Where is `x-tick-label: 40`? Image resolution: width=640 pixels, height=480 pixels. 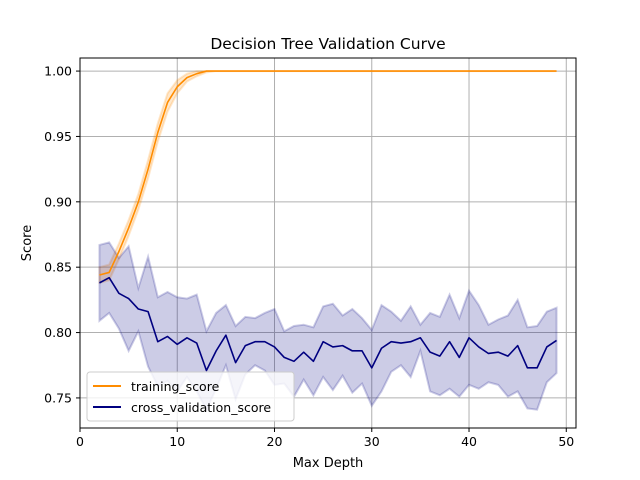
x-tick-label: 40 is located at coordinates (469, 441).